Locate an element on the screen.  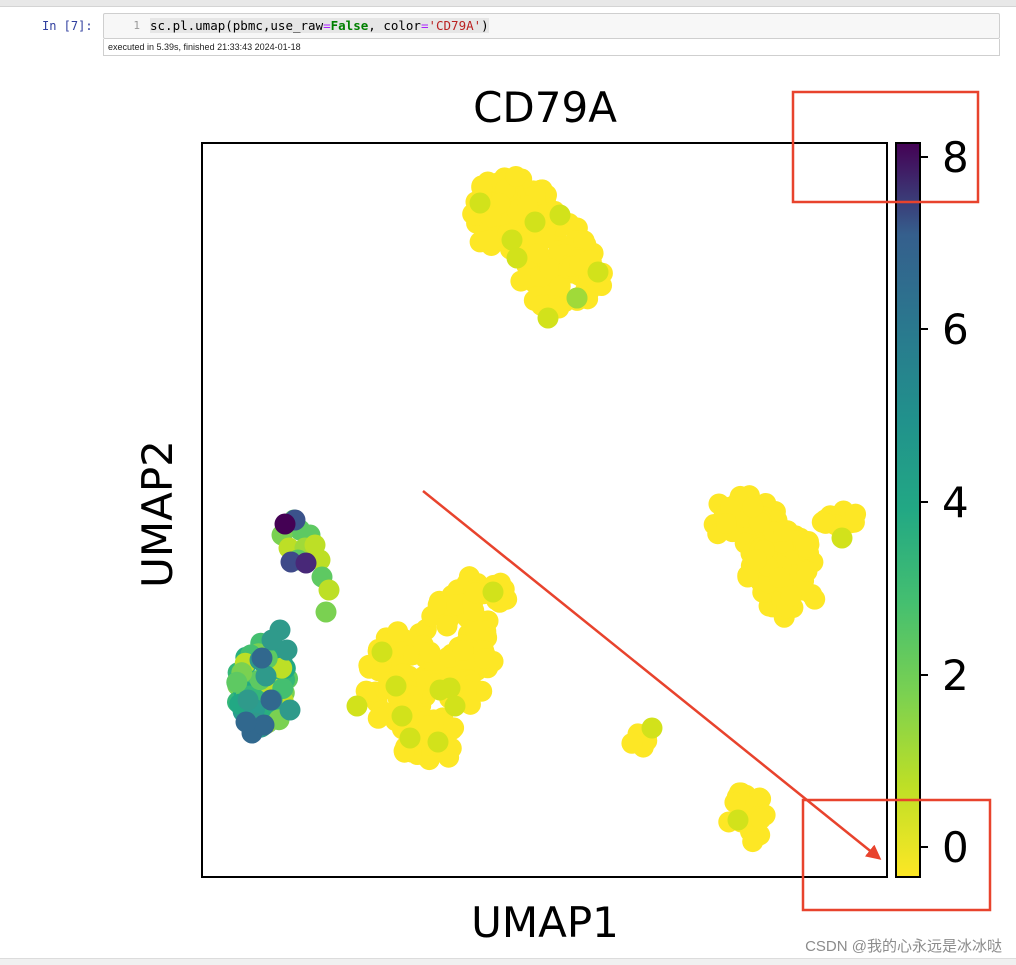
colorbar-ticks: 0 2 4 6 8 is located at coordinates (944, 502).